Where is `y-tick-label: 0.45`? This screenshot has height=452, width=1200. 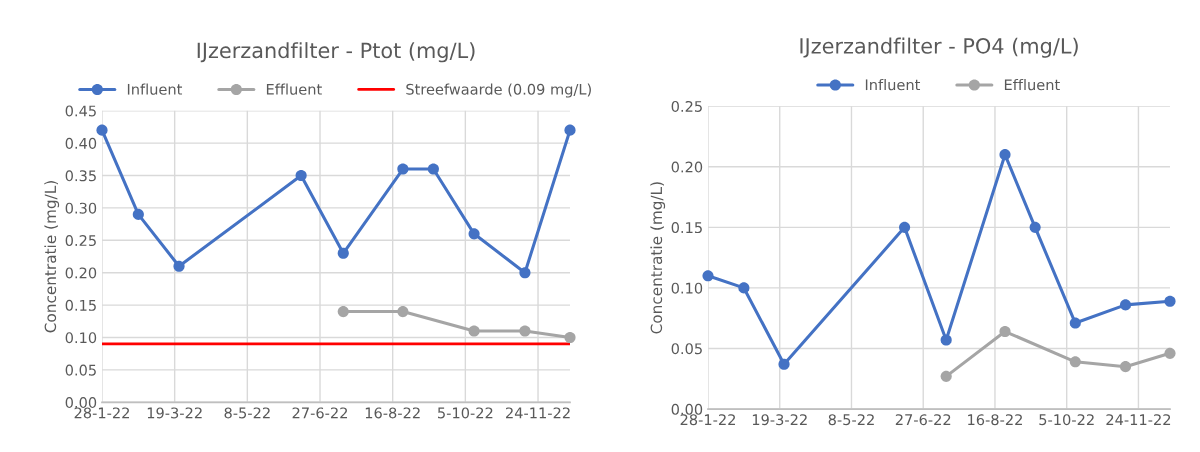 y-tick-label: 0.45 is located at coordinates (80, 111).